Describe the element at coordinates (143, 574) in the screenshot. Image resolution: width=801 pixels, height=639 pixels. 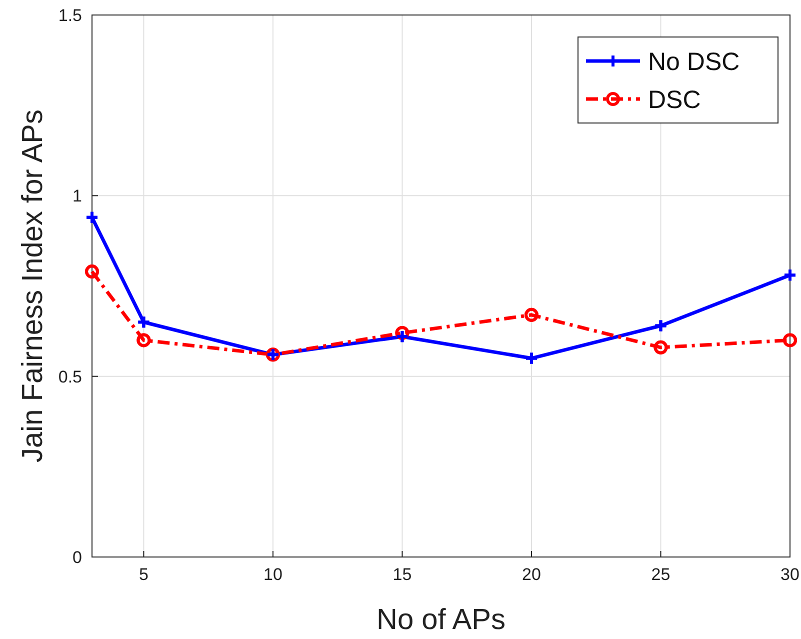
I see `x-tick-label: 5` at that location.